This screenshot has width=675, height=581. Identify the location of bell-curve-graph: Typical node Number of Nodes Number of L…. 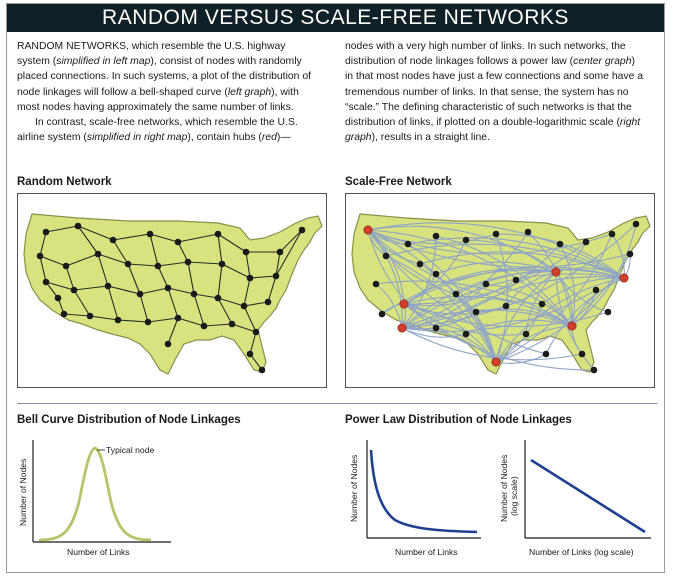
(94, 498).